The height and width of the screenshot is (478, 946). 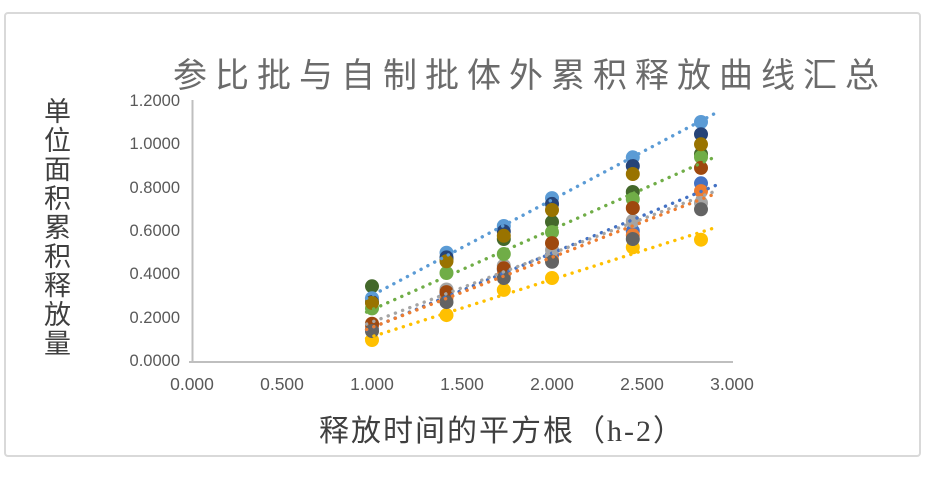 What do you see at coordinates (154, 187) in the screenshot?
I see `y-tick-label: 0.8000` at bounding box center [154, 187].